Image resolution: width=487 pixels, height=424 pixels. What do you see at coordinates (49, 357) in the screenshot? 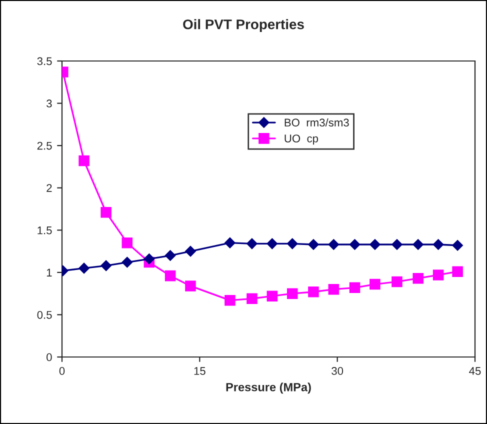
I see `y-tick-label: 0` at bounding box center [49, 357].